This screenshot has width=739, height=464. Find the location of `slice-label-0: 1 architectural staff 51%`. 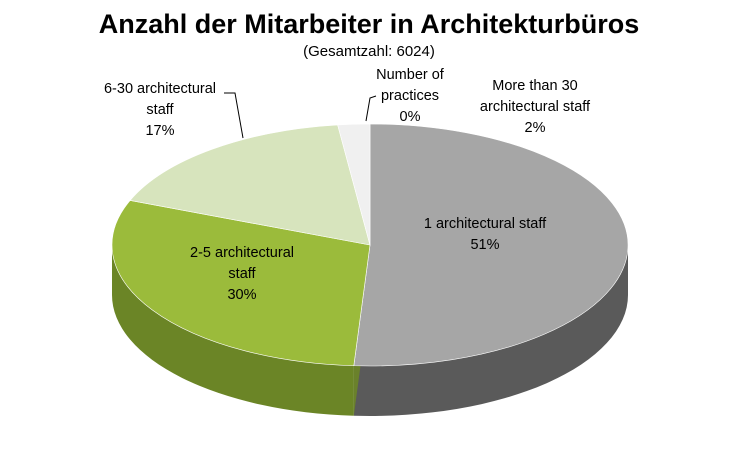

slice-label-0: 1 architectural staff 51% is located at coordinates (485, 234).